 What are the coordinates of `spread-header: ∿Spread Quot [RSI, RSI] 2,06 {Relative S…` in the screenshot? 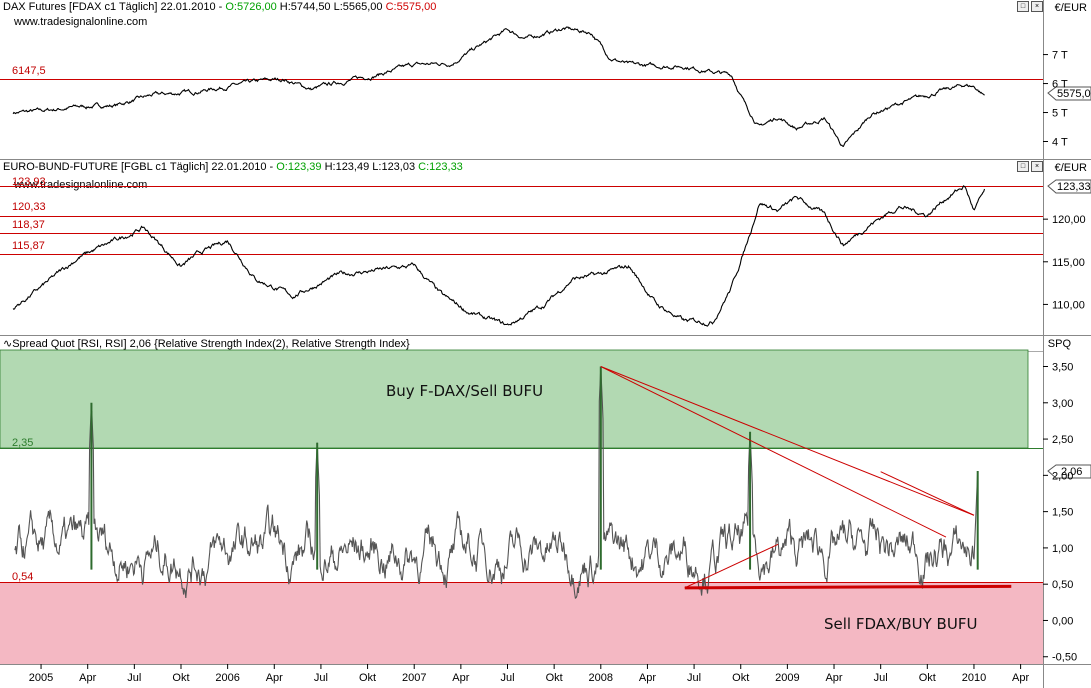 It's located at (206, 343).